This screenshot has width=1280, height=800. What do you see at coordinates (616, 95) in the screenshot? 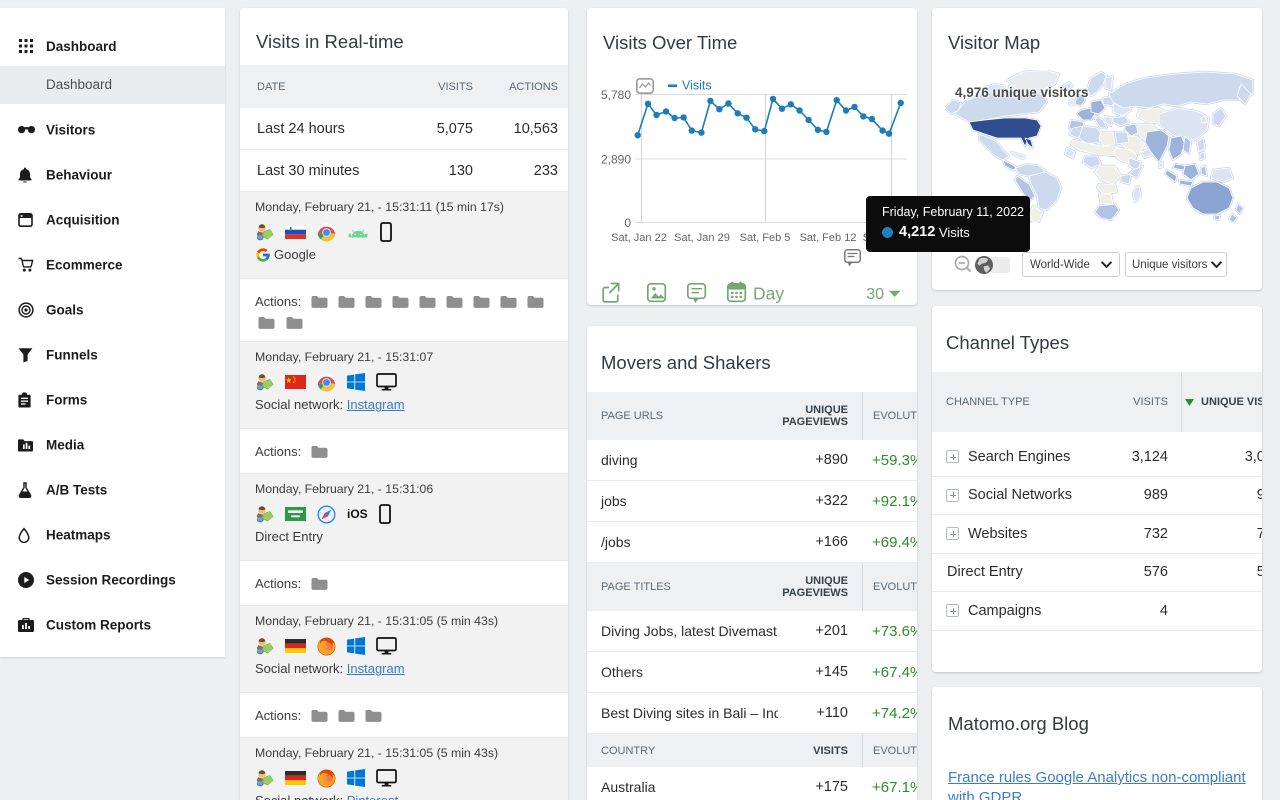
I see `svg-text: 5,780` at bounding box center [616, 95].